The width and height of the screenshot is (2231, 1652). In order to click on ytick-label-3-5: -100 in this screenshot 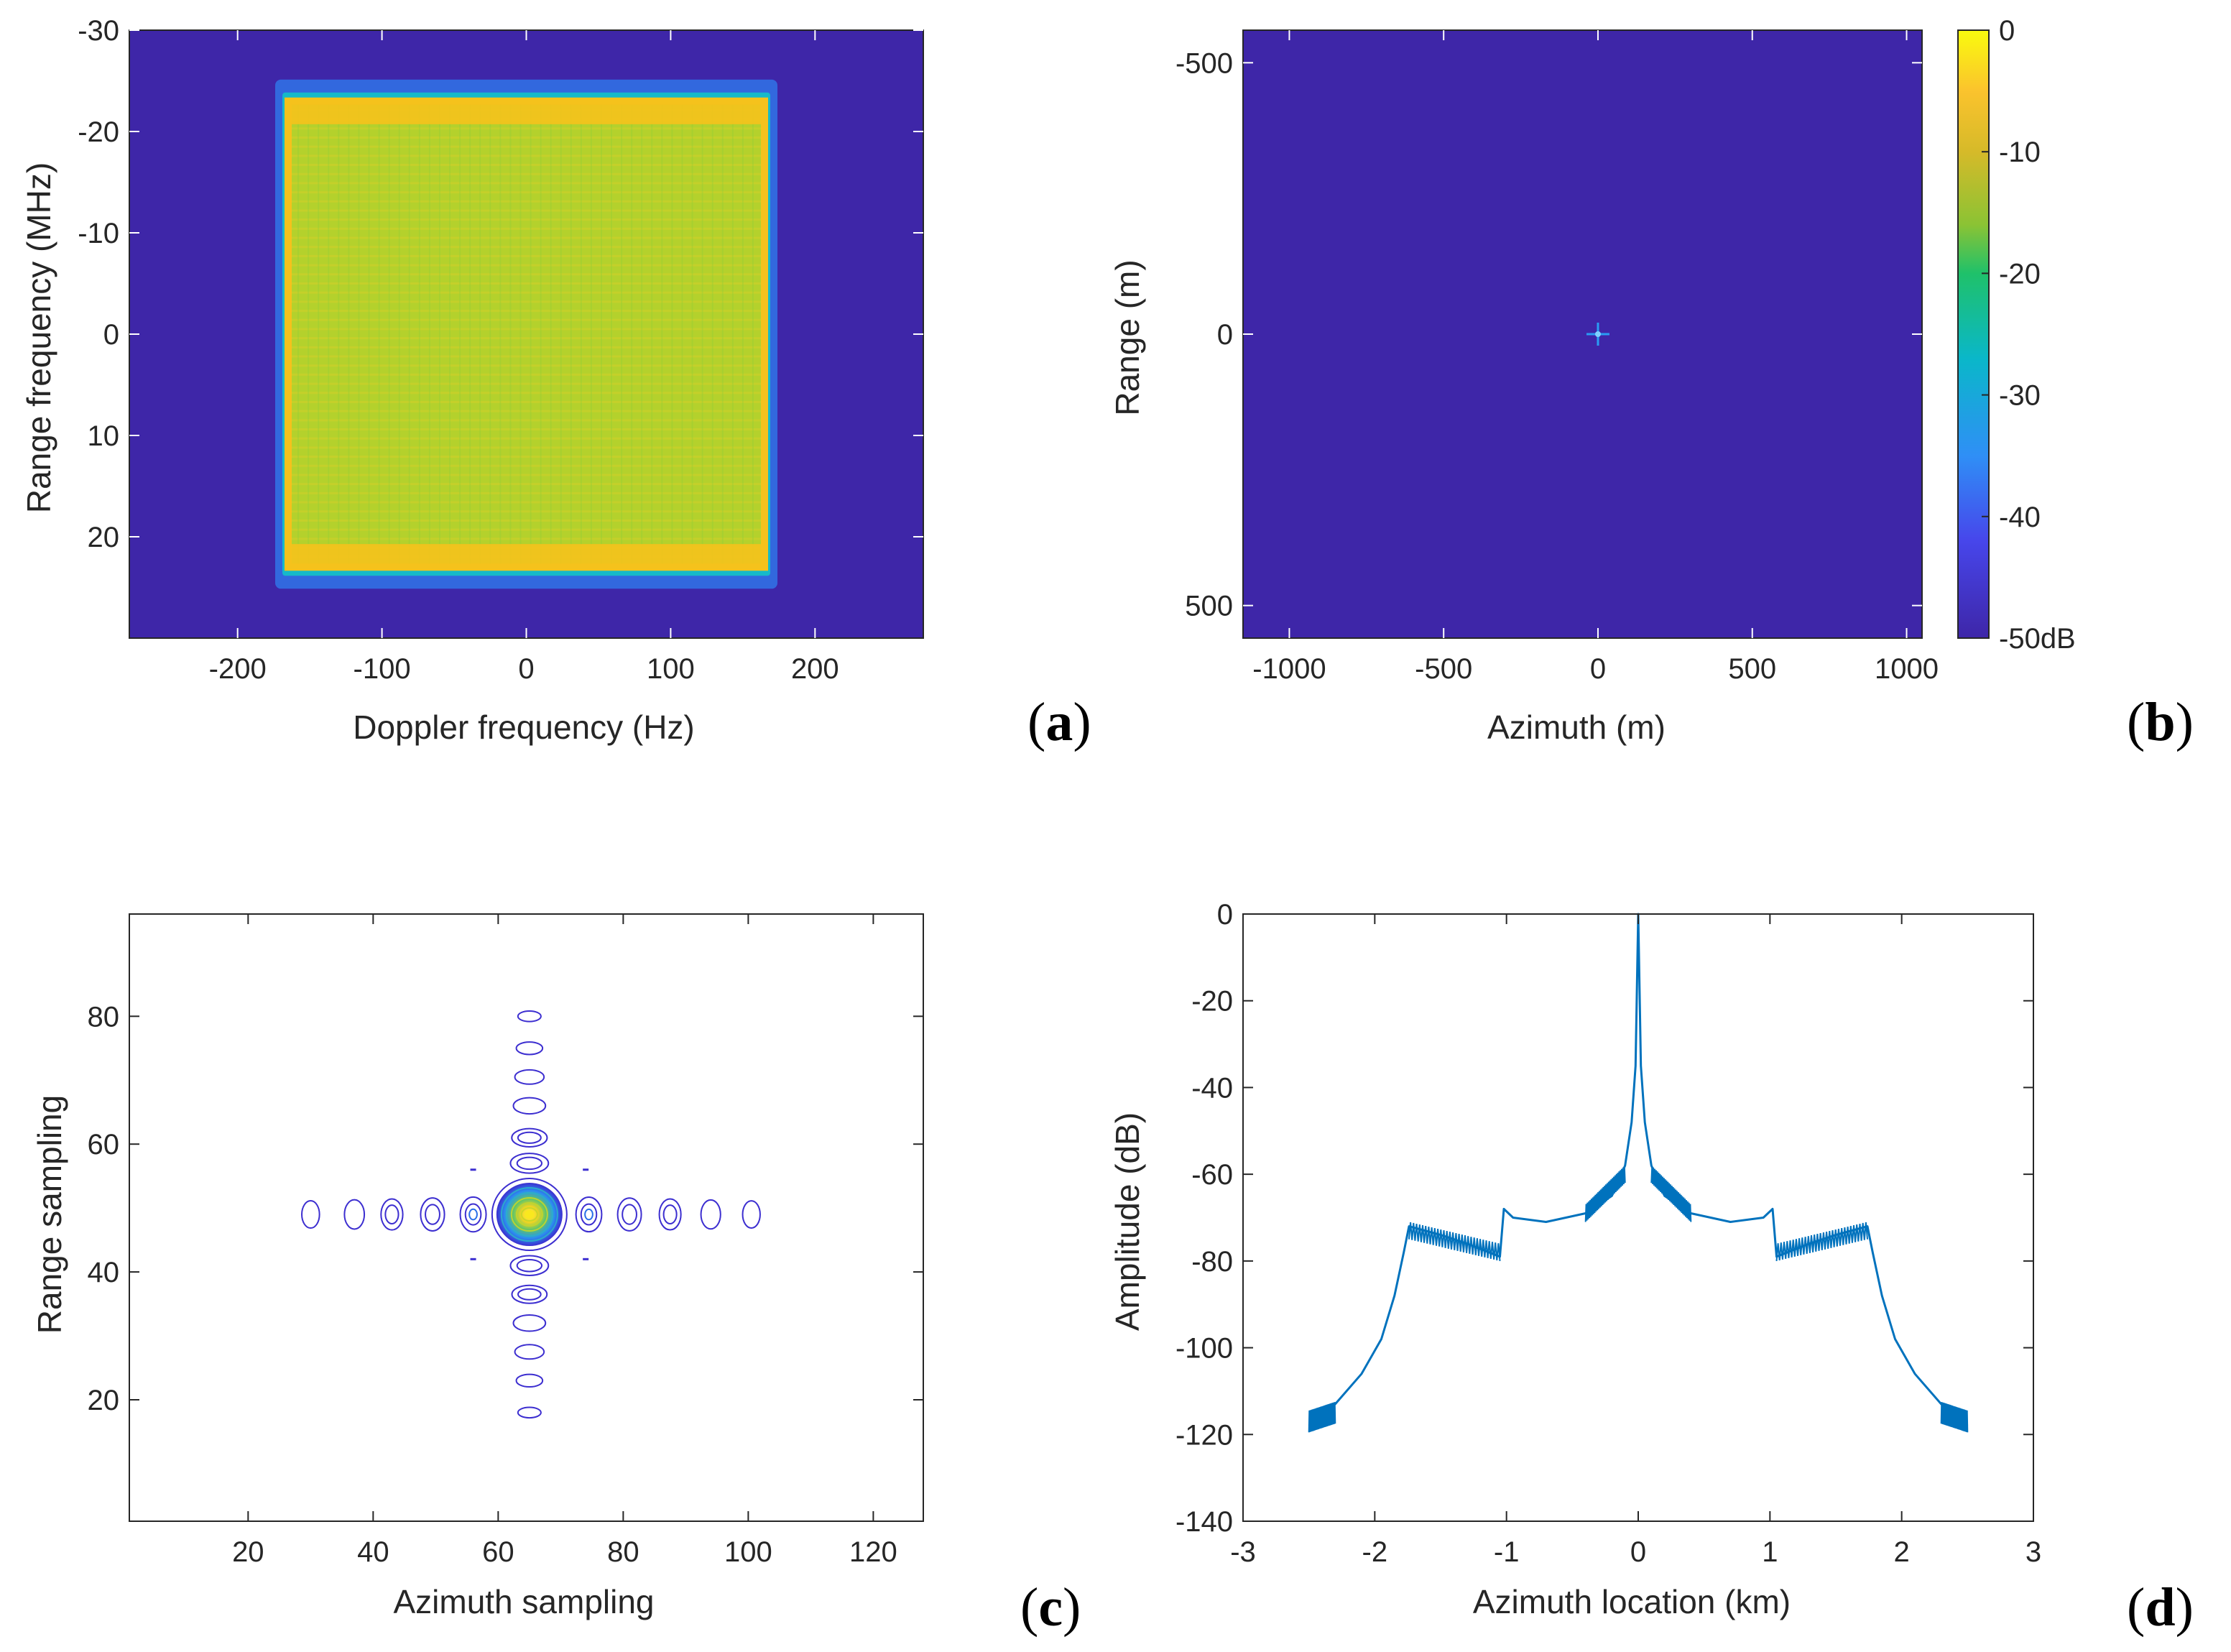, I will do `click(1204, 1349)`.